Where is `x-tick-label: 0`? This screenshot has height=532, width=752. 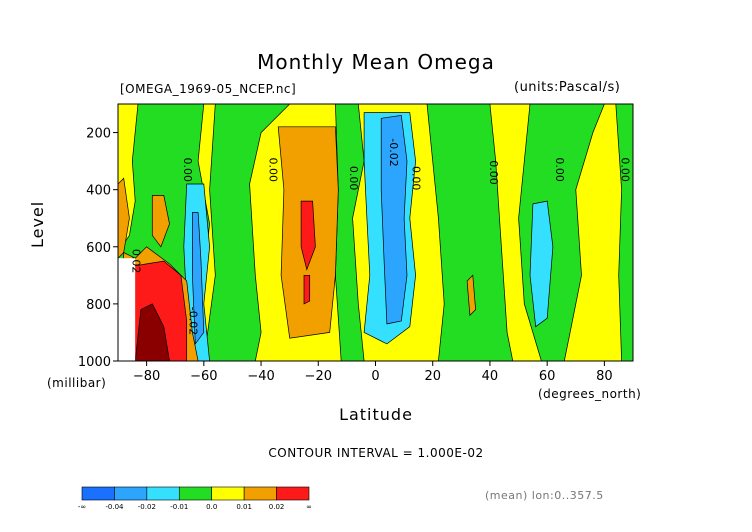 x-tick-label: 0 is located at coordinates (375, 376).